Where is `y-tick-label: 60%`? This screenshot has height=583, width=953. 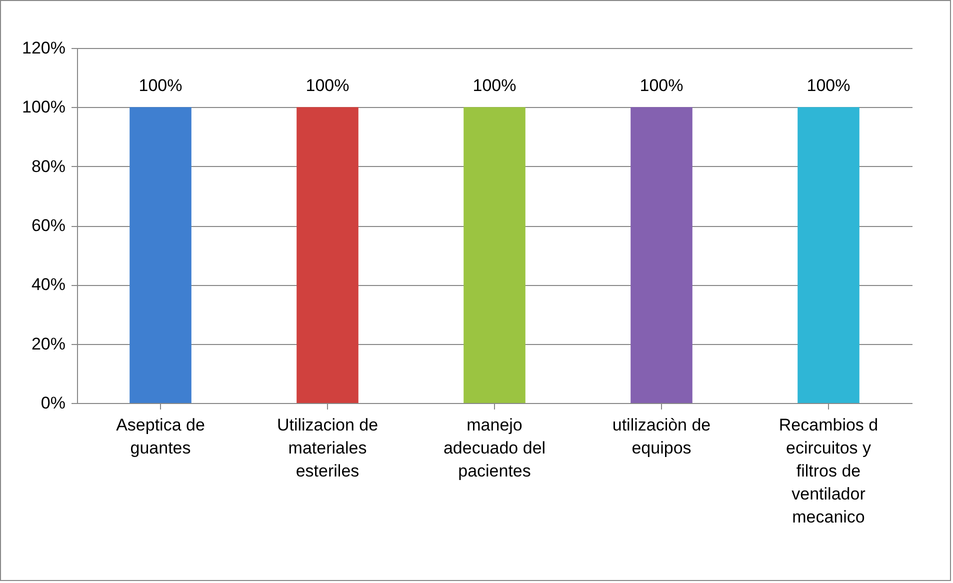 y-tick-label: 60% is located at coordinates (48, 225).